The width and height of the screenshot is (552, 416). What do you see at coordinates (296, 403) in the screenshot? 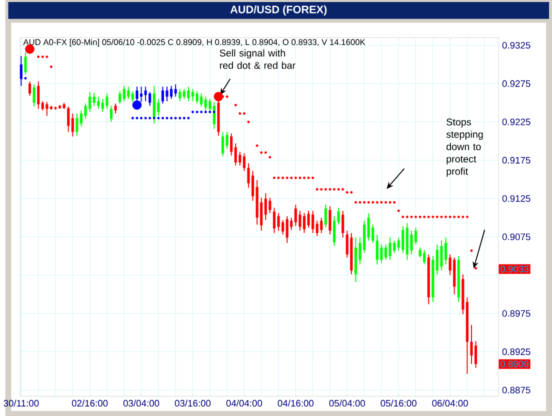
I see `x-tick-label: 04/16:00` at bounding box center [296, 403].